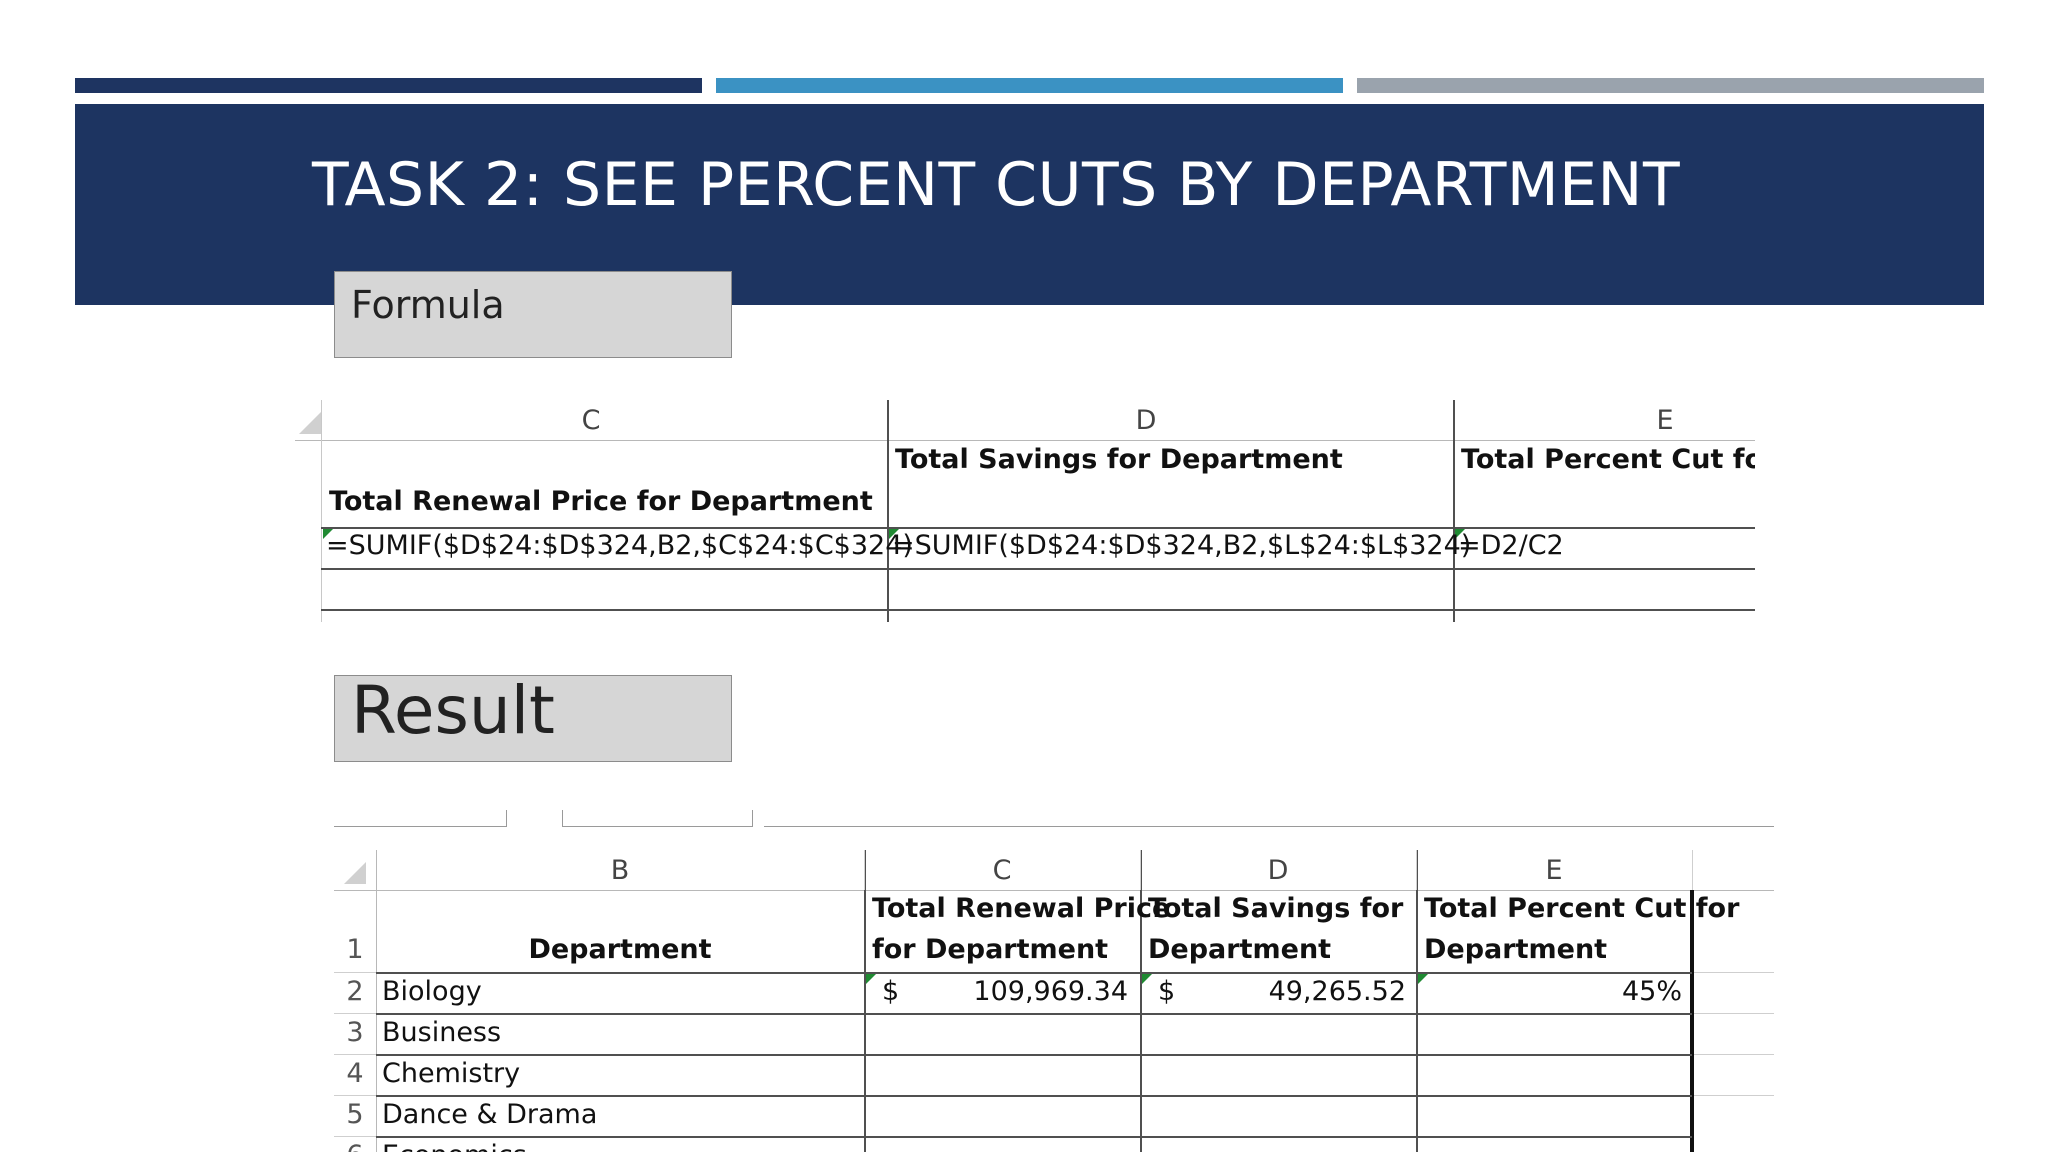 This screenshot has height=1152, width=2048. What do you see at coordinates (388, 85) in the screenshot?
I see `accent-bar-dark` at bounding box center [388, 85].